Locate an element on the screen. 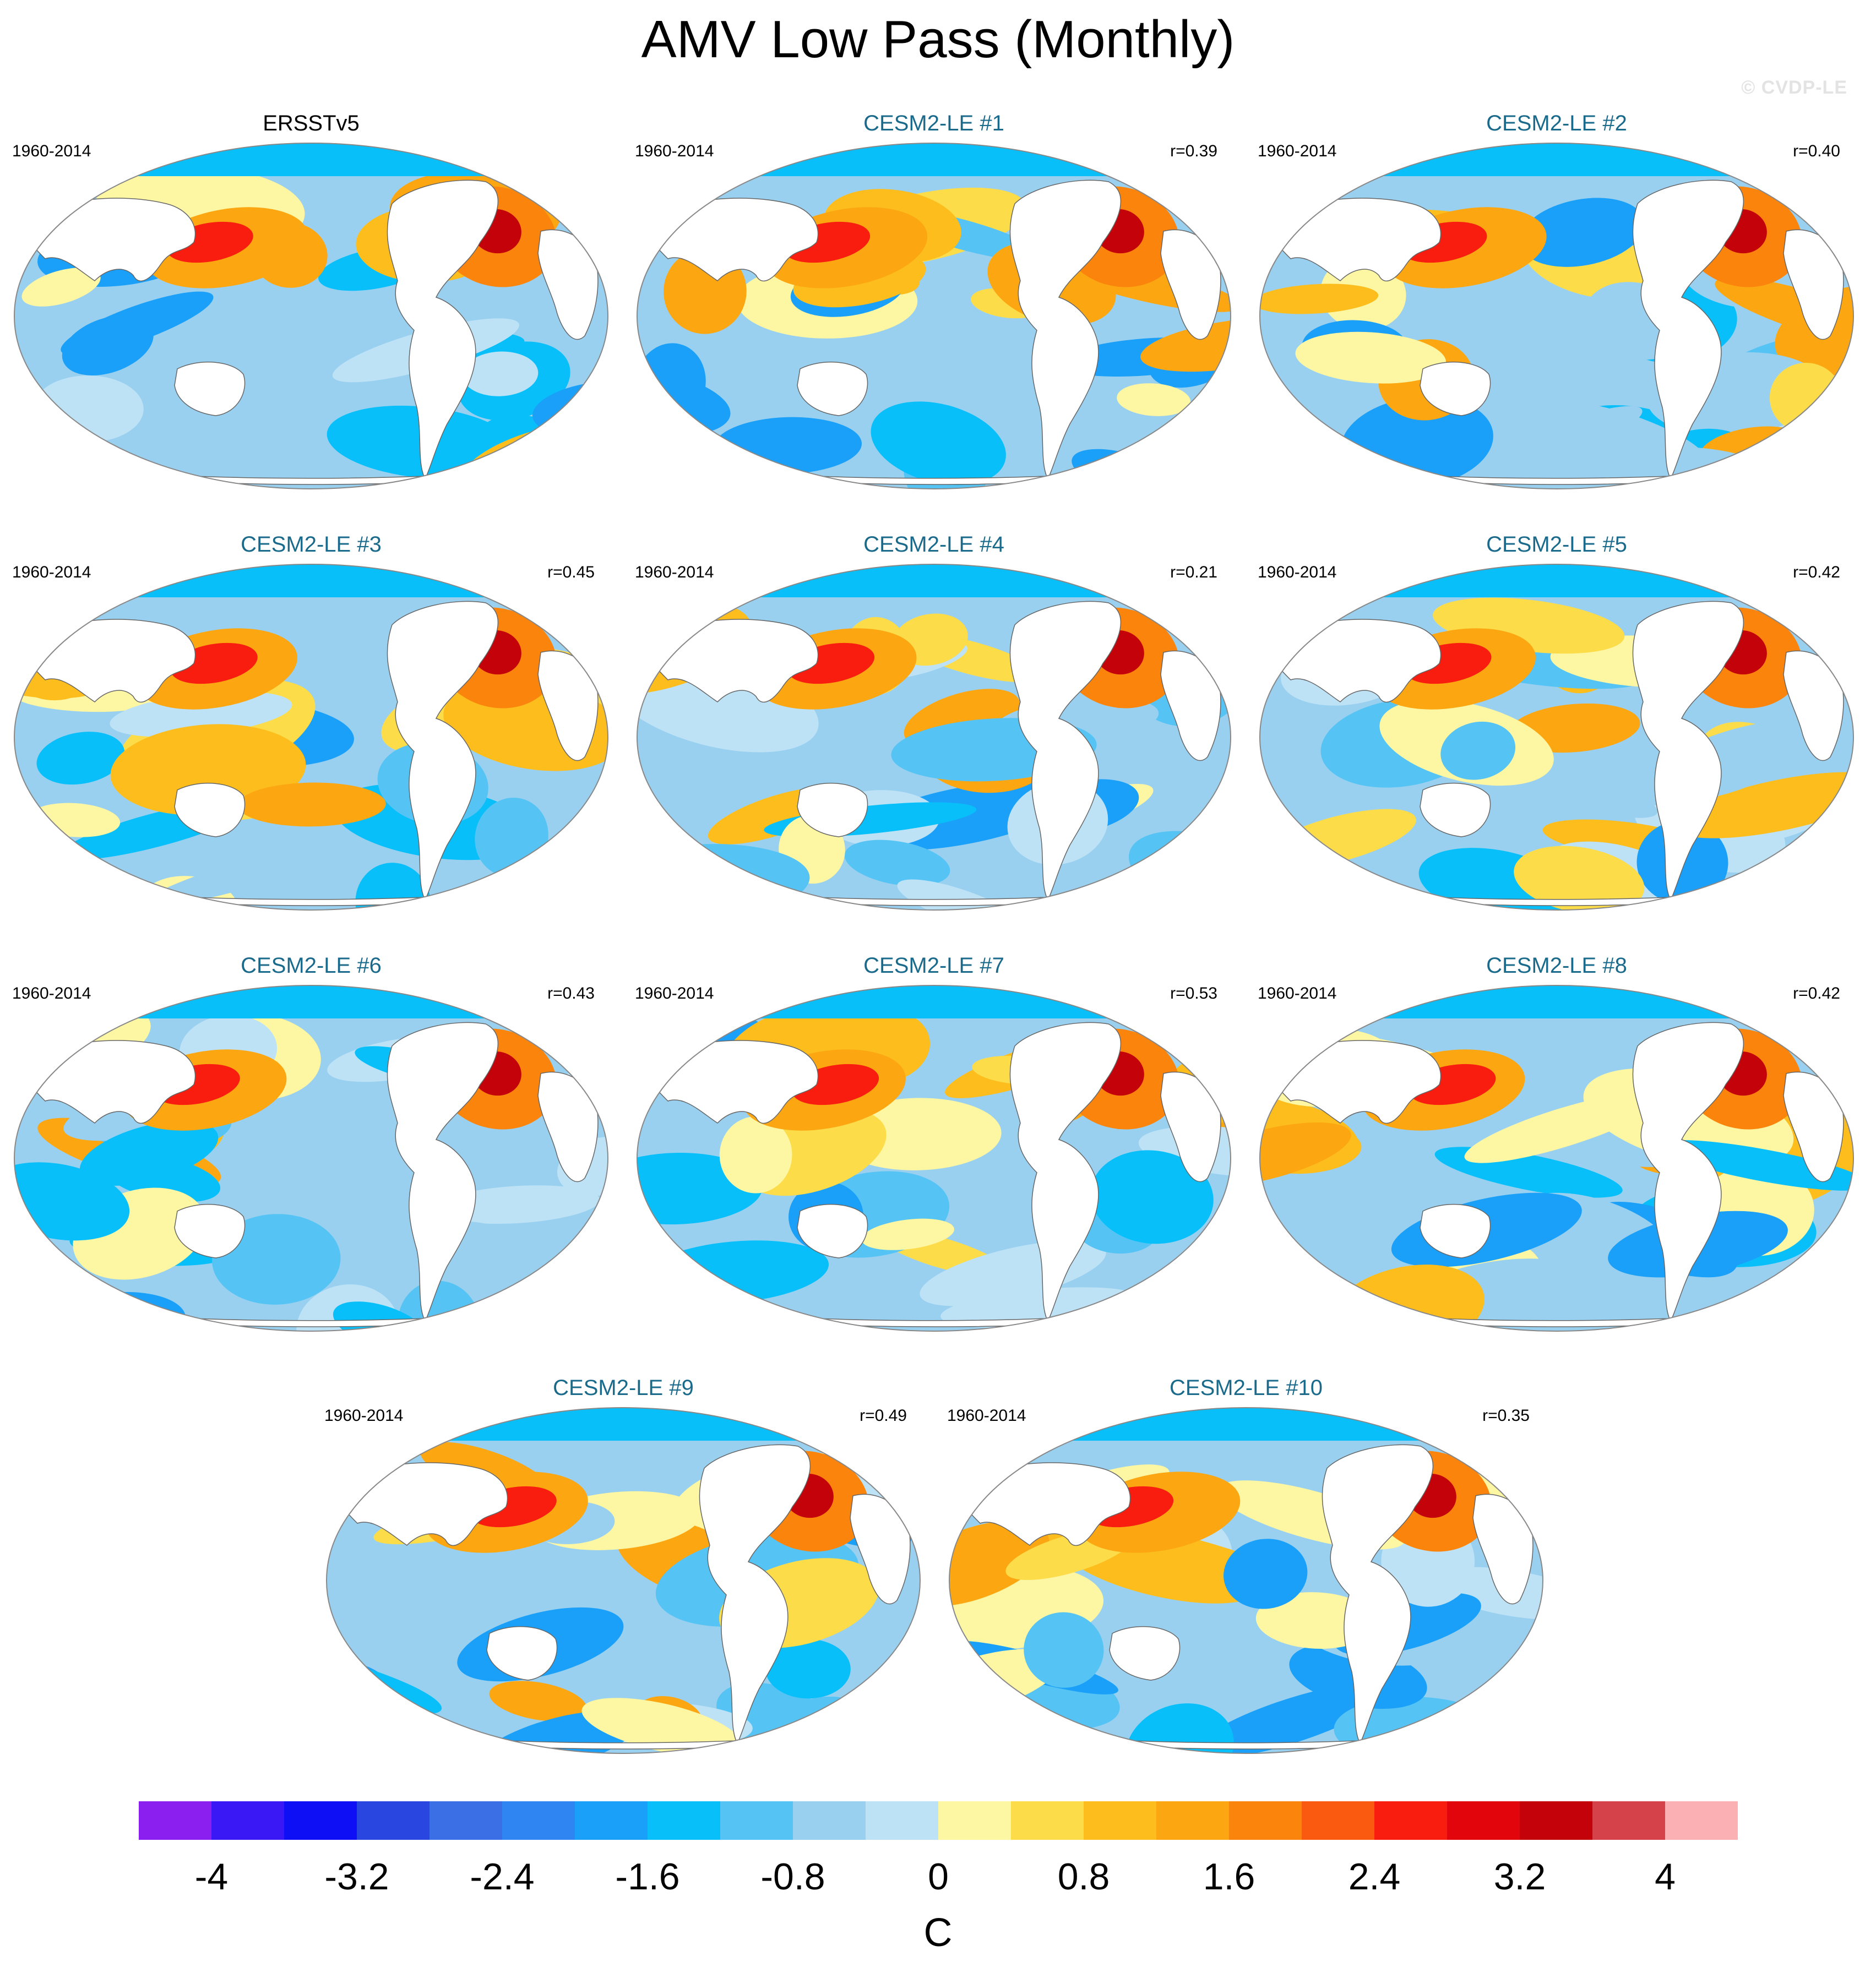 The height and width of the screenshot is (1978, 1876). map-panel-member-9: CESM2-LE #9 1960-2014 r=0.49 is located at coordinates (623, 1564).